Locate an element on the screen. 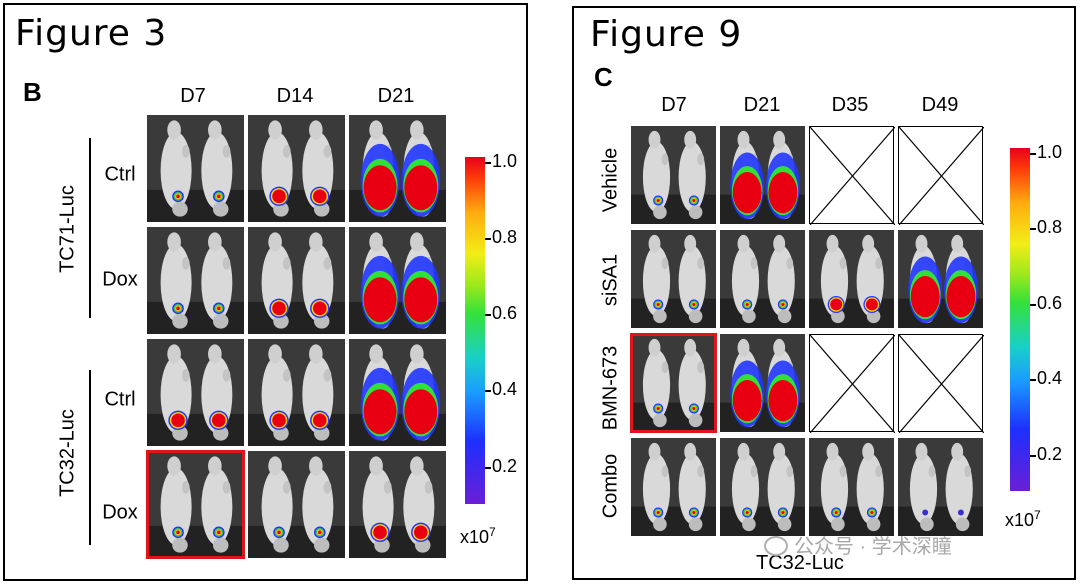  fig9-colorbar-tick-04: 0.4 is located at coordinates (1050, 378).